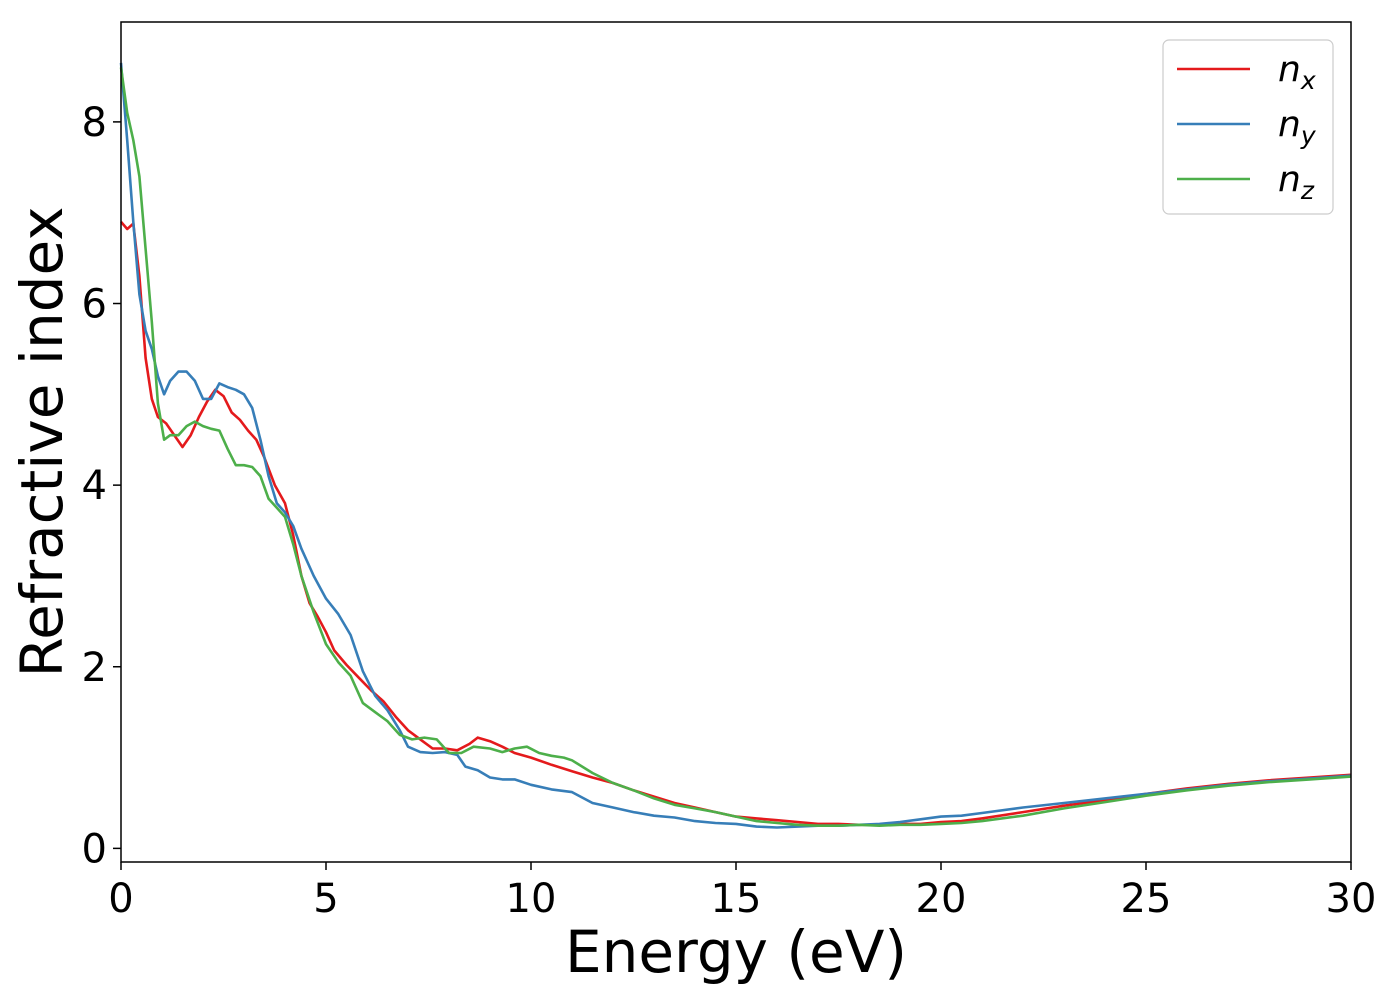 This screenshot has height=1000, width=1400. What do you see at coordinates (736, 899) in the screenshot?
I see `x-tick-label: 15` at bounding box center [736, 899].